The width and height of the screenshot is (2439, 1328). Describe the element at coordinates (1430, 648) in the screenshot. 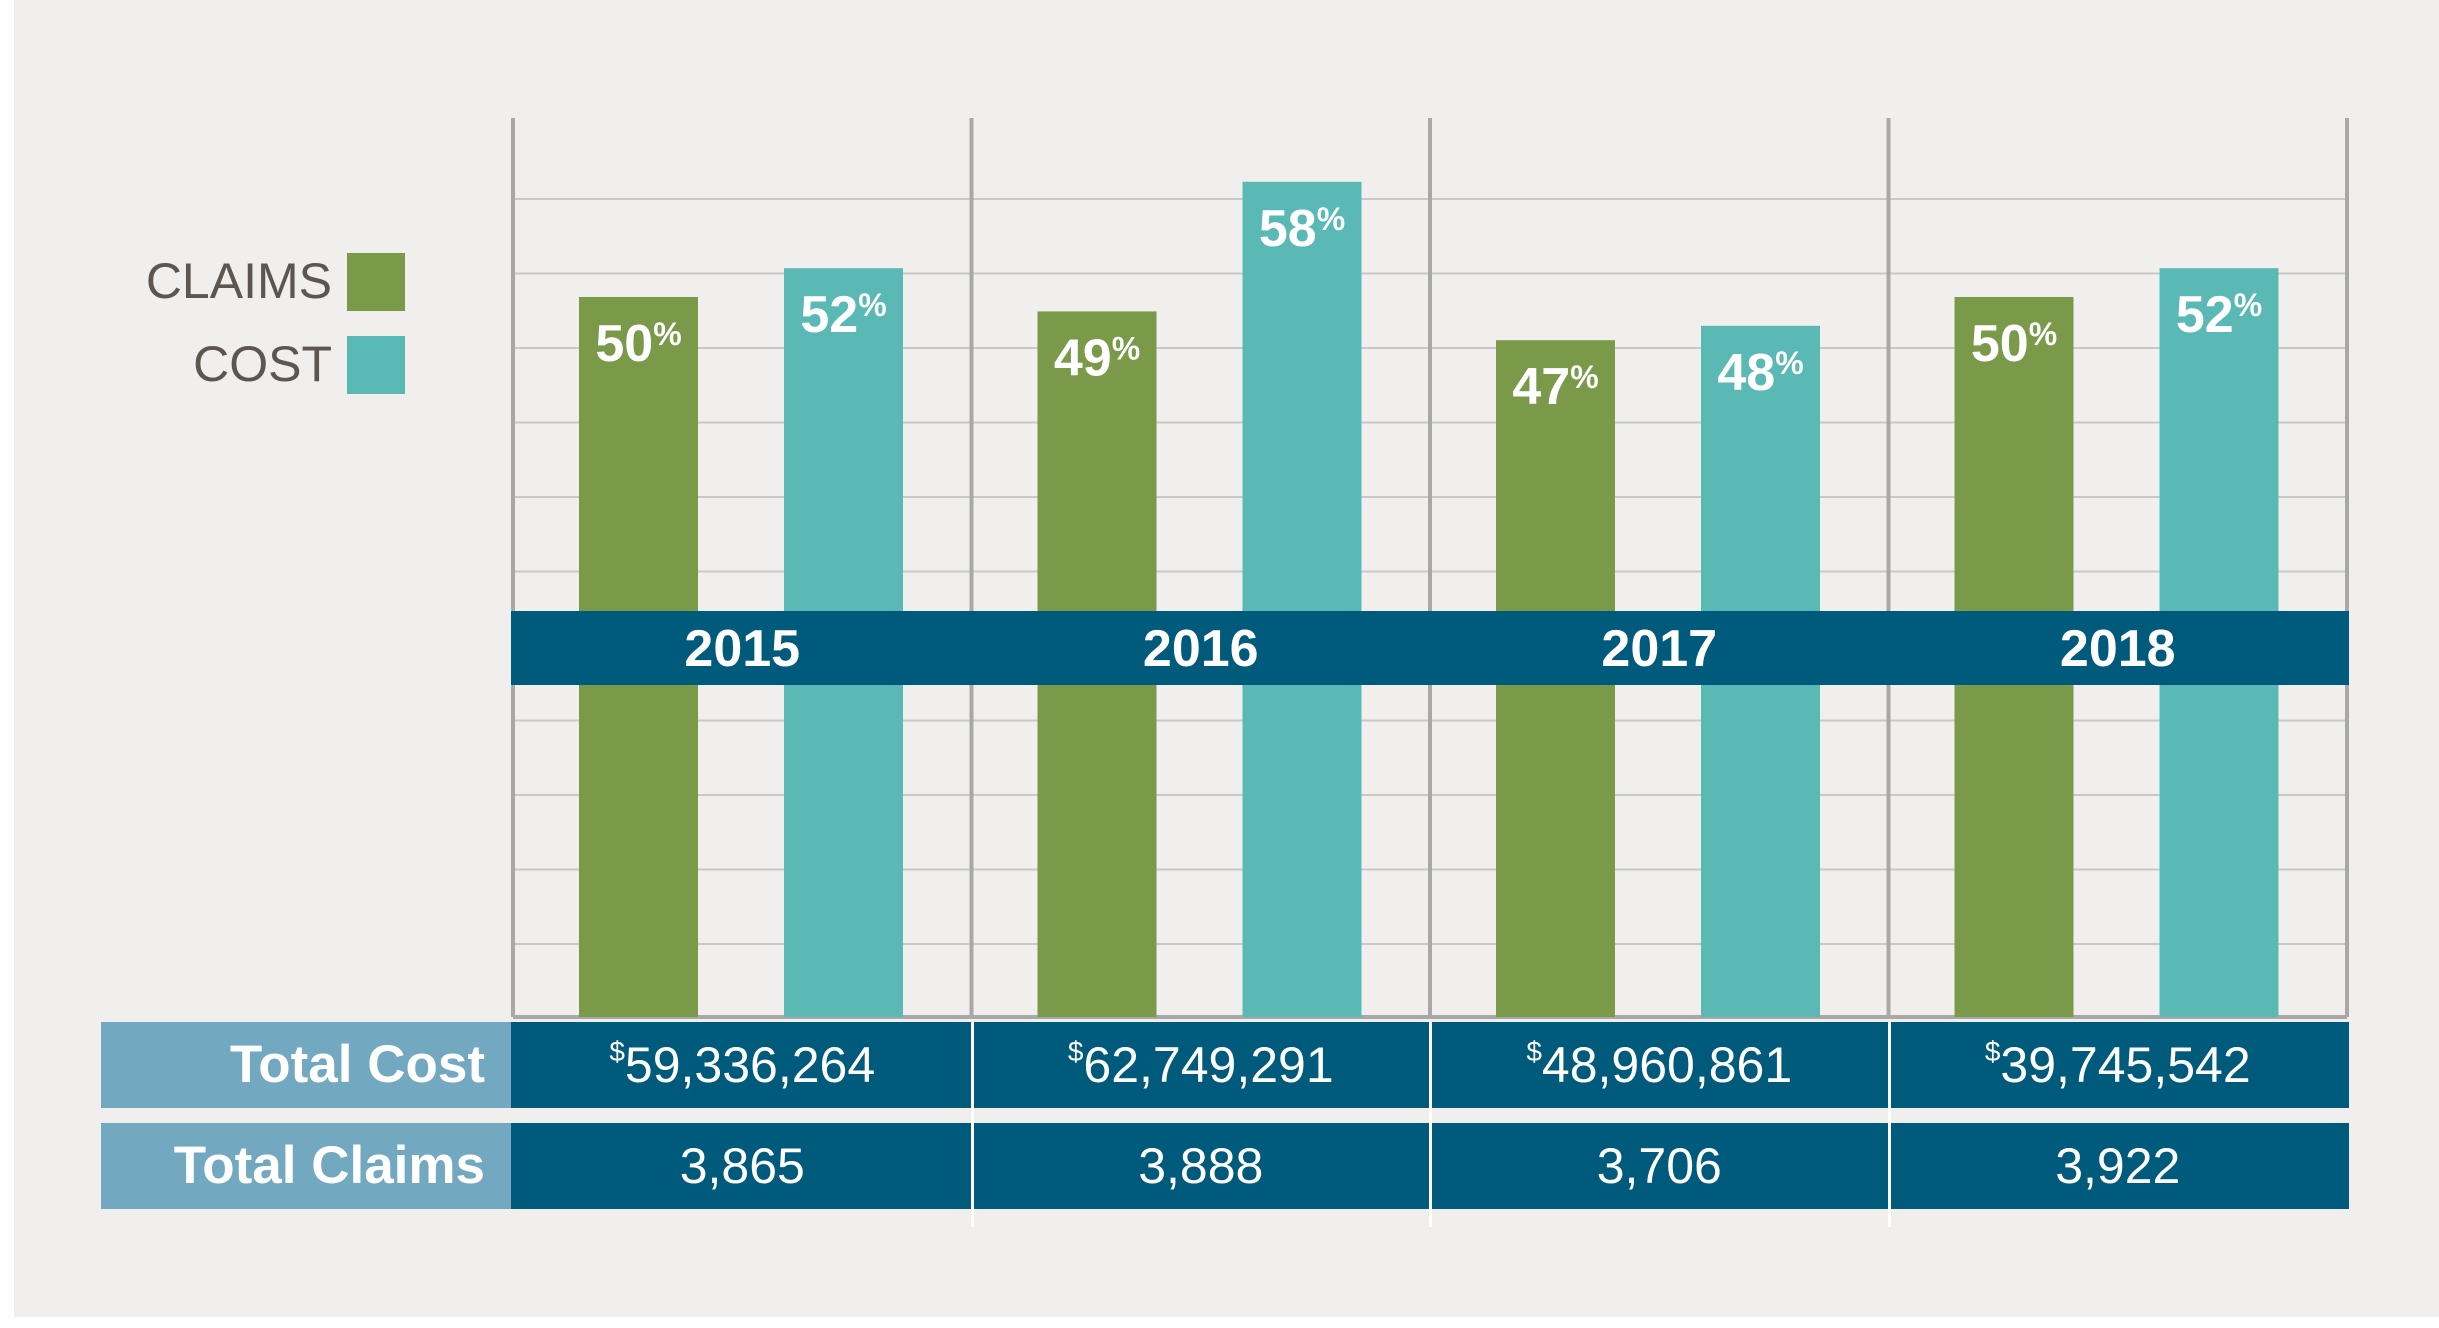

I see `year-band` at that location.